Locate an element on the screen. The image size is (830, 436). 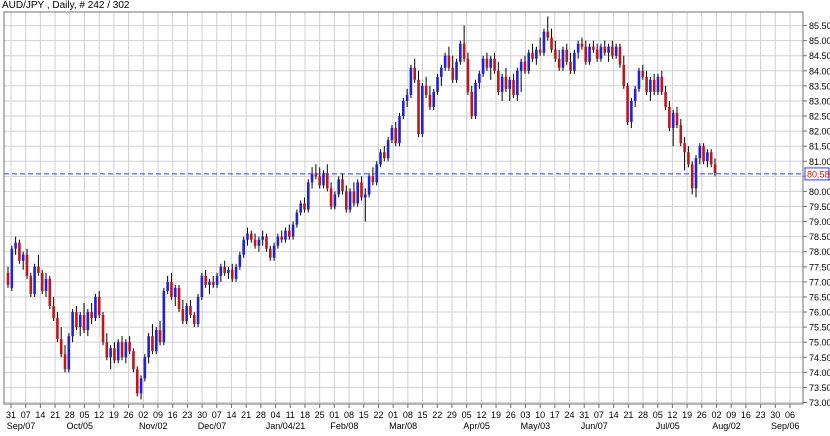
y-tick-label: 80.00 is located at coordinates (819, 192).